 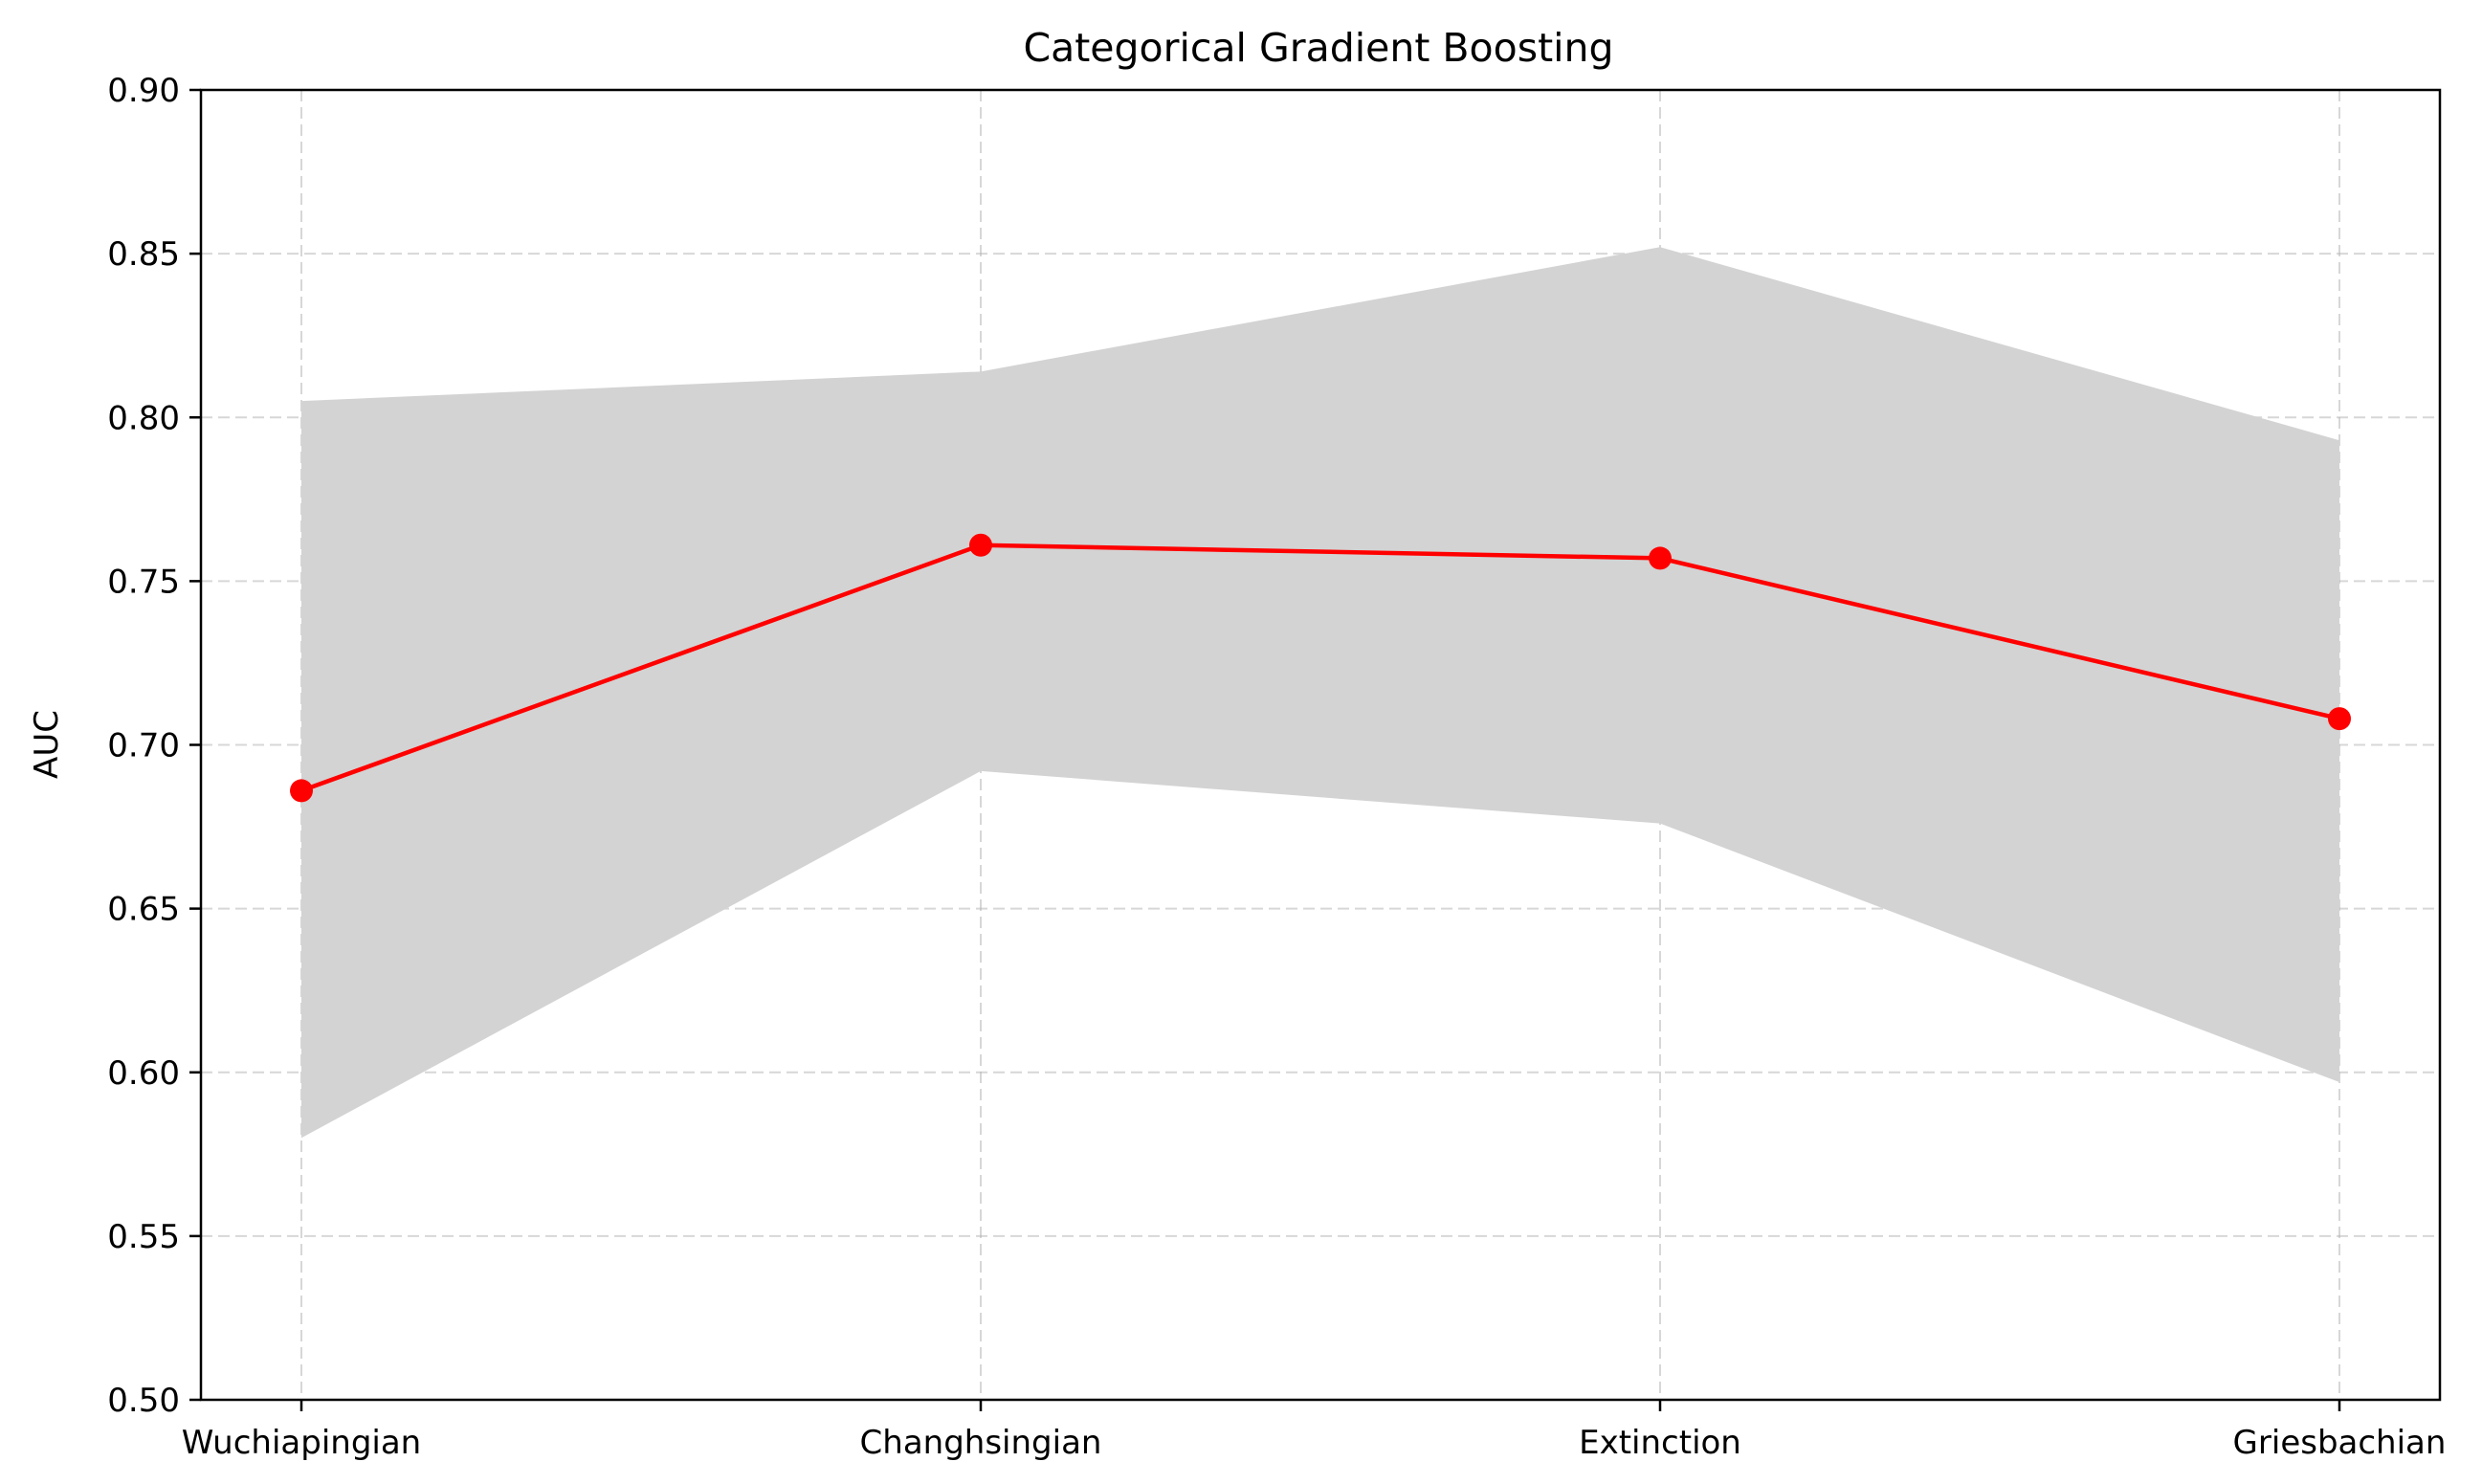 What do you see at coordinates (143, 910) in the screenshot?
I see `y-tick-label: 0.65` at bounding box center [143, 910].